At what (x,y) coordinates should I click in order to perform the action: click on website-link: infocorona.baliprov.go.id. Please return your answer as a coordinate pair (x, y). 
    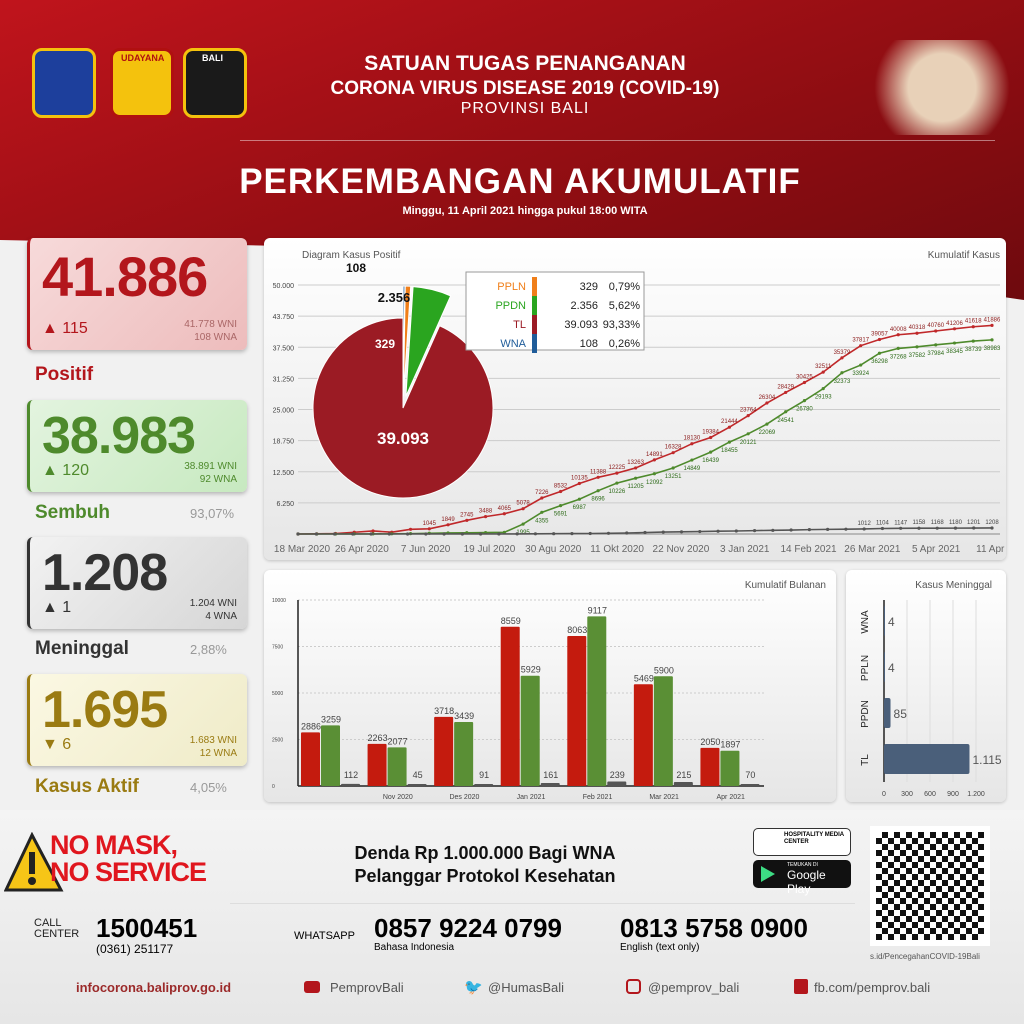
    Looking at the image, I should click on (154, 987).